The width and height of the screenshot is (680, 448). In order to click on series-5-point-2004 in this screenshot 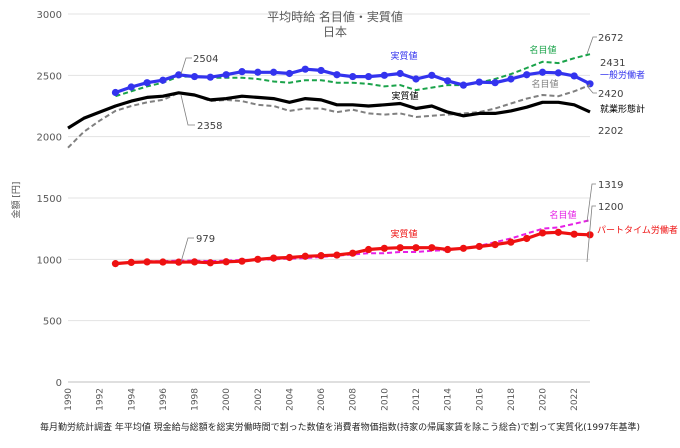, I will do `click(289, 257)`.